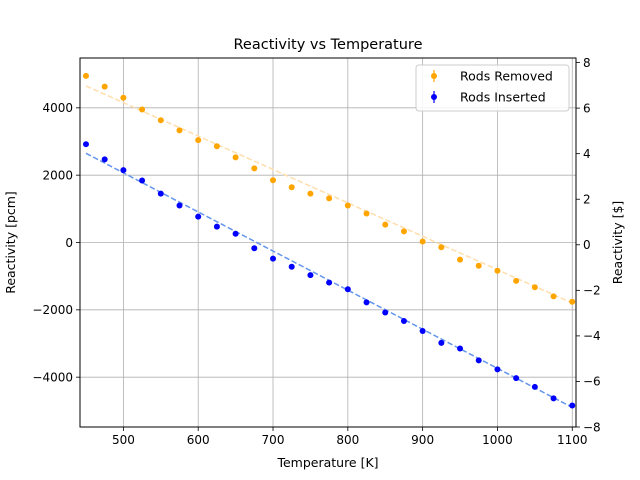 The width and height of the screenshot is (640, 480). I want to click on legend-entry-rods-removed: Rods Removed, so click(492, 76).